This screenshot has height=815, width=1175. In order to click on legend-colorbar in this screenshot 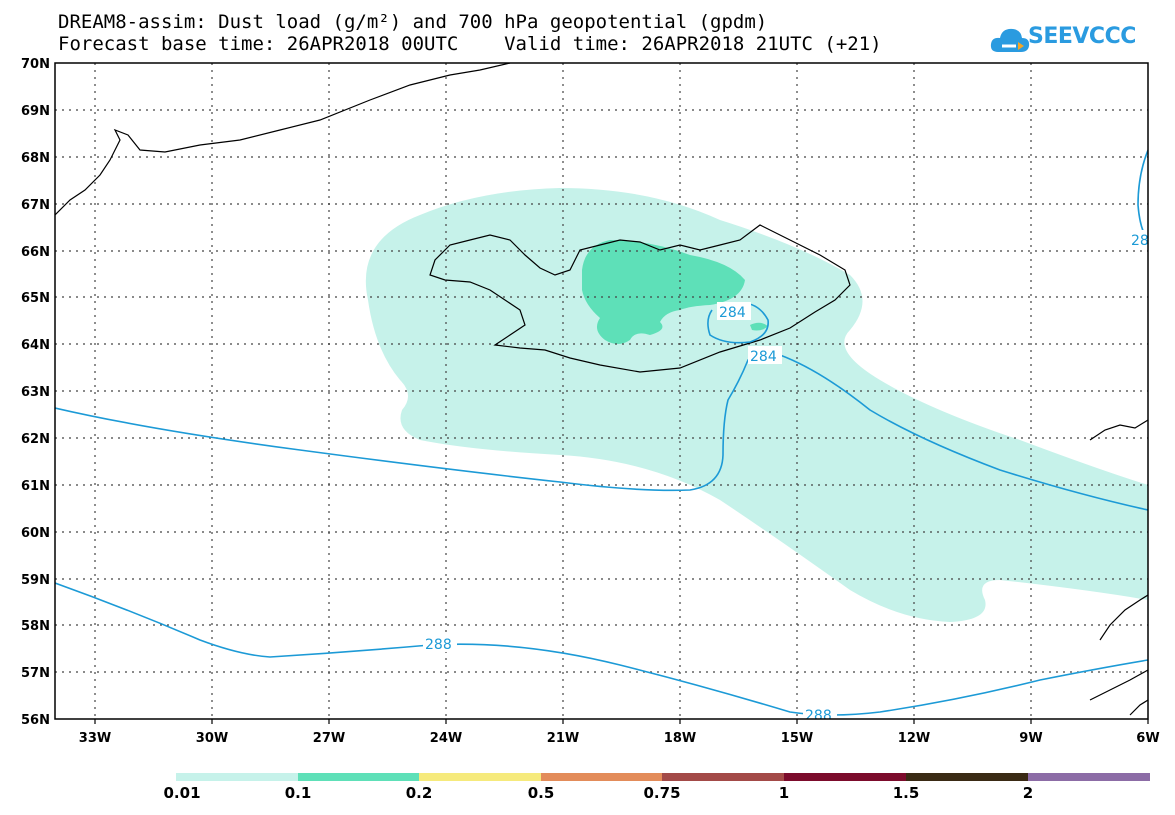, I will do `click(663, 777)`.